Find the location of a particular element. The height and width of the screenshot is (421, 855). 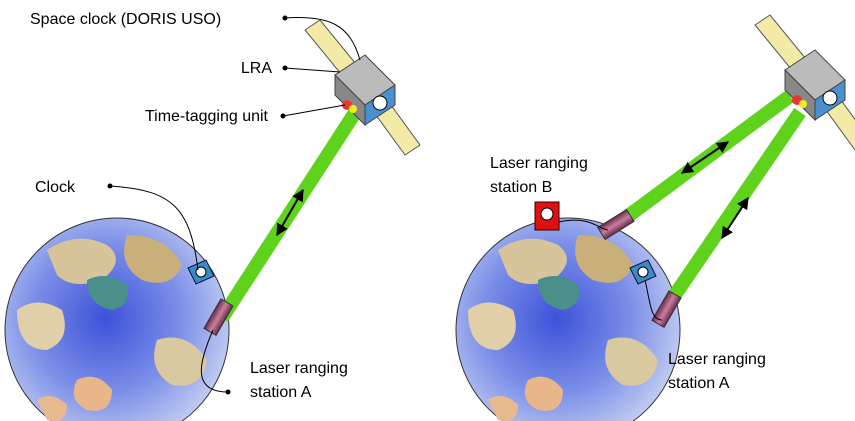

label: Clock is located at coordinates (55, 187).